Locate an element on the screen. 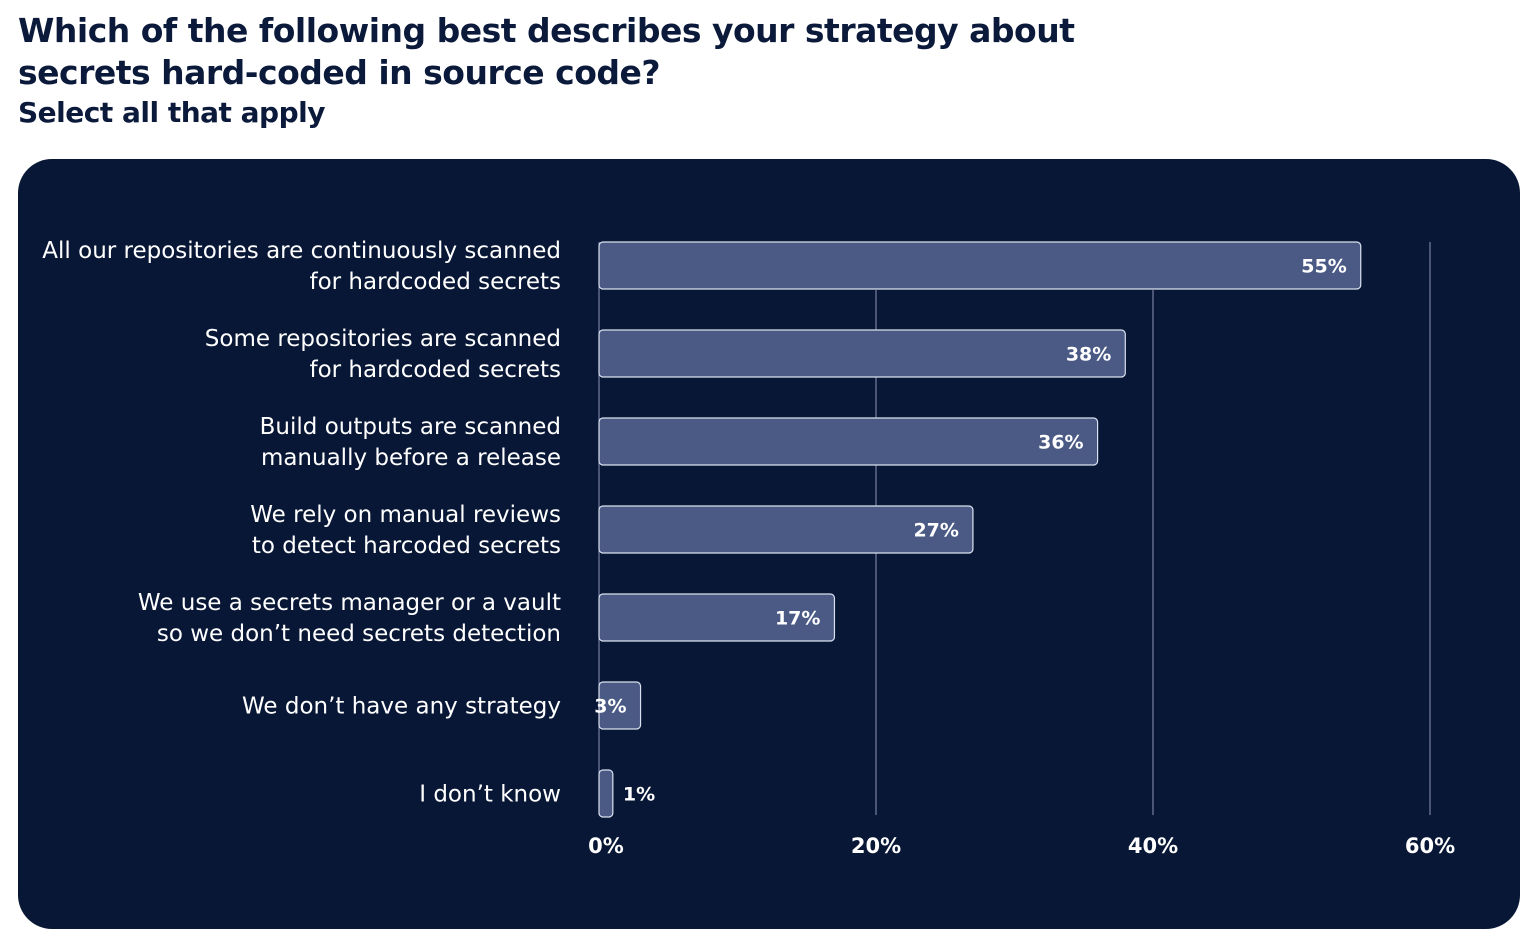  category-label: We rely on manual reviews is located at coordinates (405, 515).